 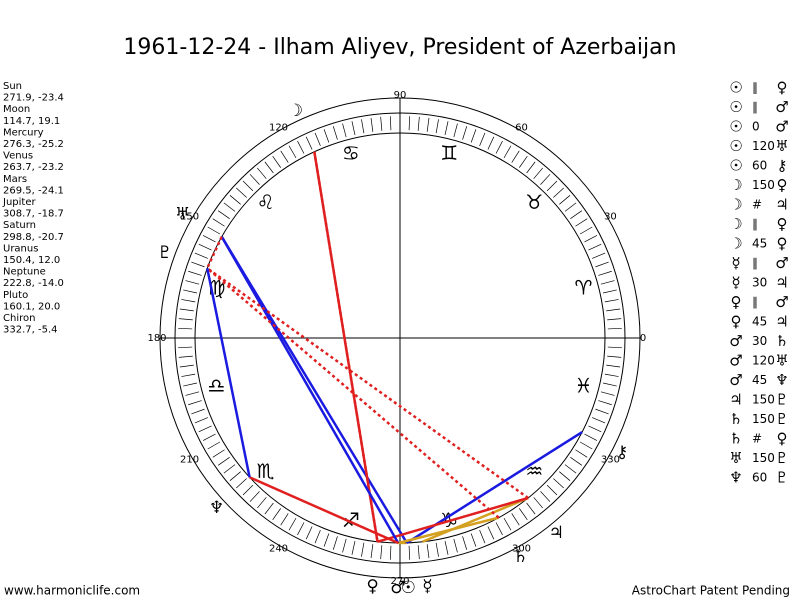 I want to click on aspect-planet-b: ♄, so click(x=781, y=341).